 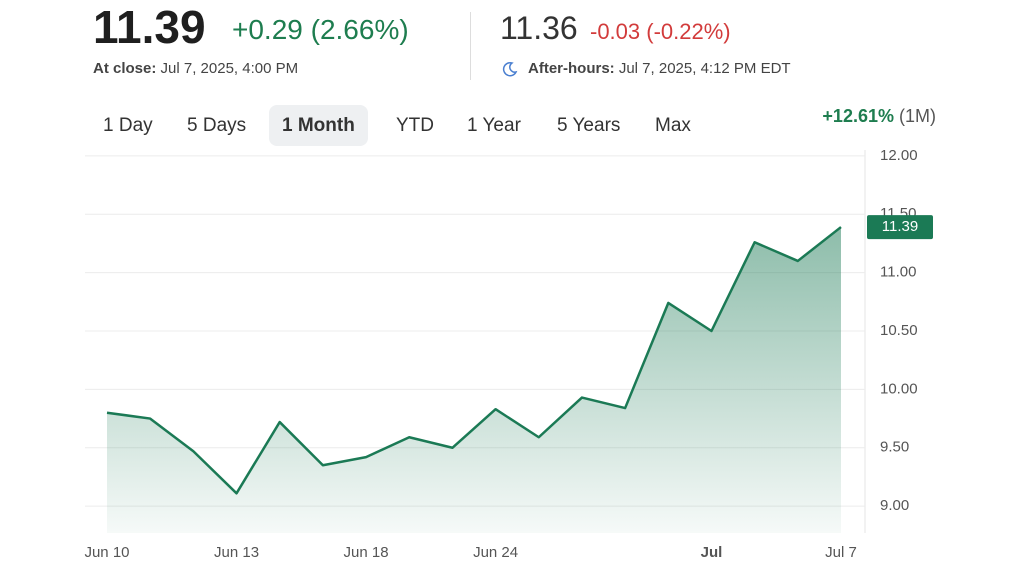 I want to click on last-price-label: 11.39, so click(x=900, y=226).